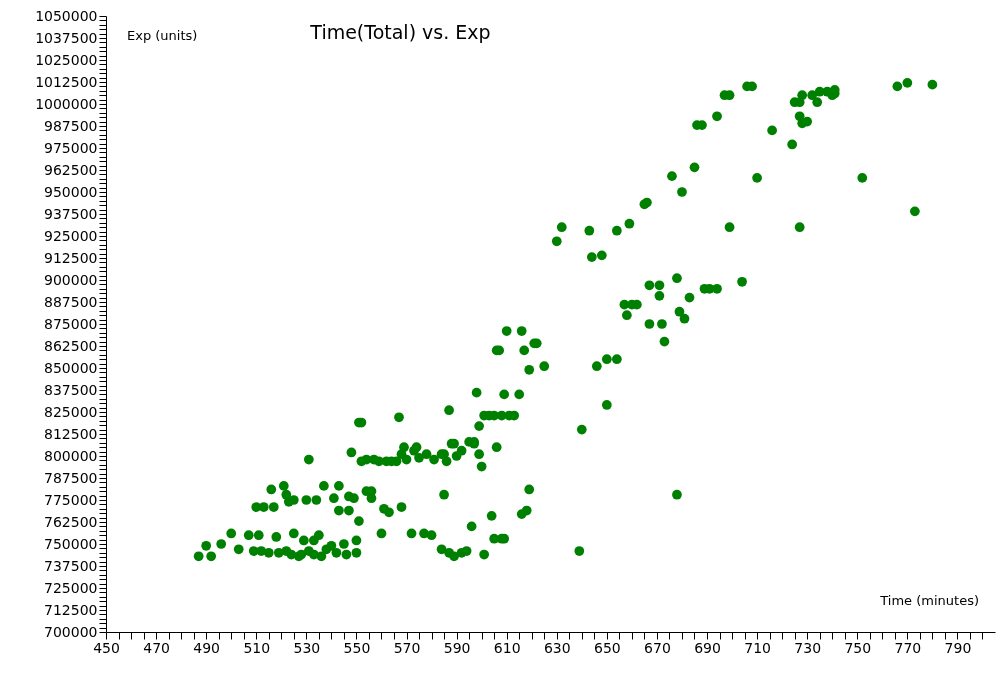 The width and height of the screenshot is (1002, 673). What do you see at coordinates (357, 647) in the screenshot?
I see `x-tick-label: 550` at bounding box center [357, 647].